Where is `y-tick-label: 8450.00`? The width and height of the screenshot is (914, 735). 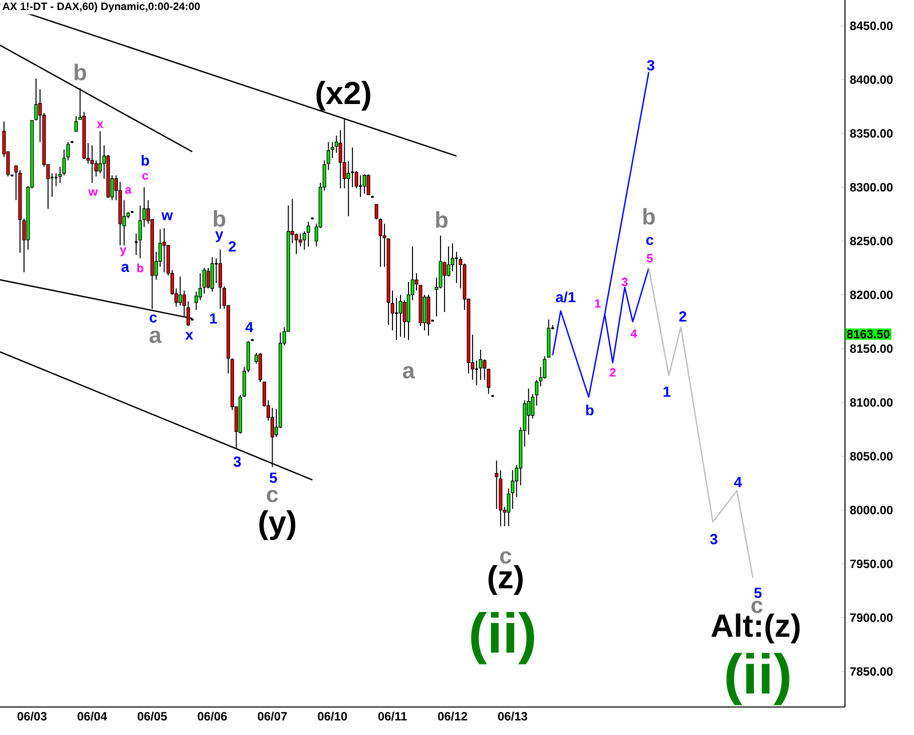 y-tick-label: 8450.00 is located at coordinates (871, 26).